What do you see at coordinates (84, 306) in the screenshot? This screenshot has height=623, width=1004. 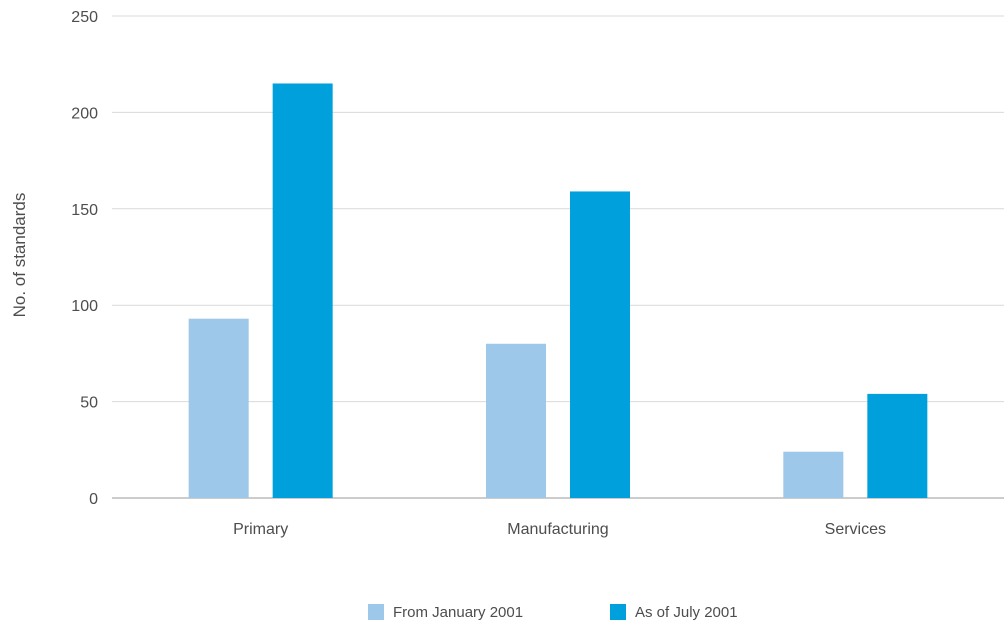 I see `y-tick-label: 100` at bounding box center [84, 306].